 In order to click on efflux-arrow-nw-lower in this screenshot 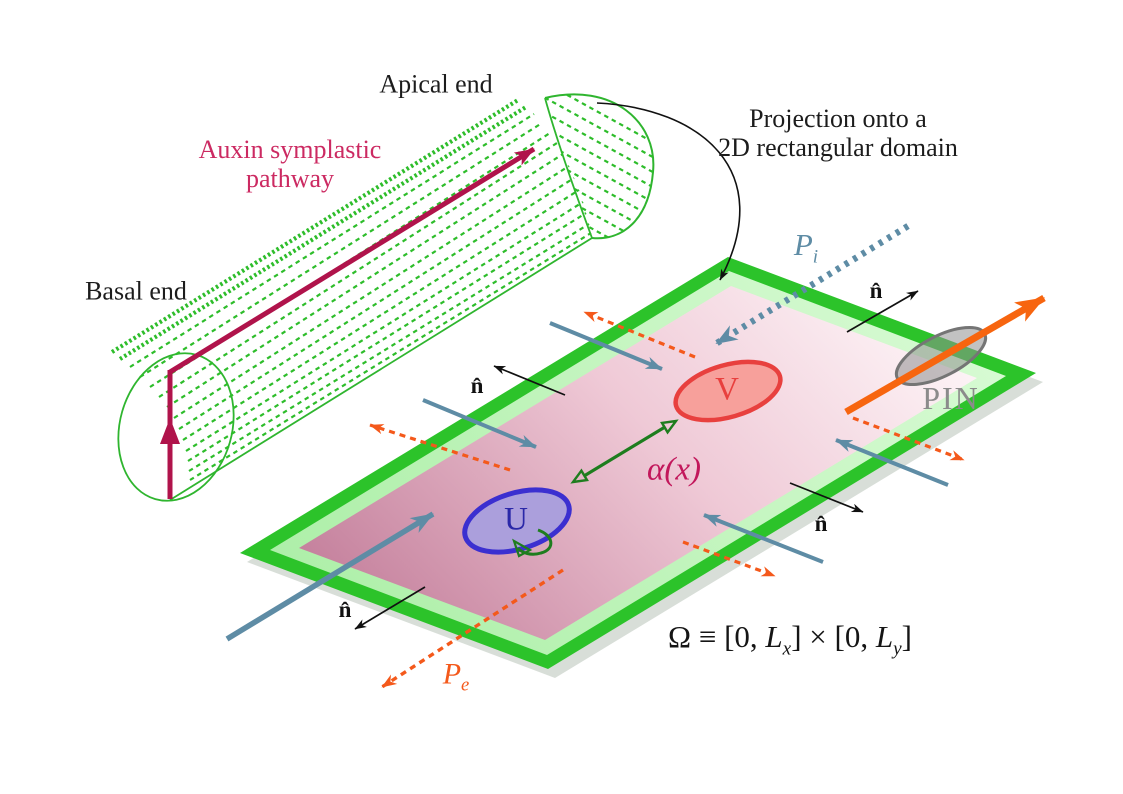, I will do `click(440, 447)`.